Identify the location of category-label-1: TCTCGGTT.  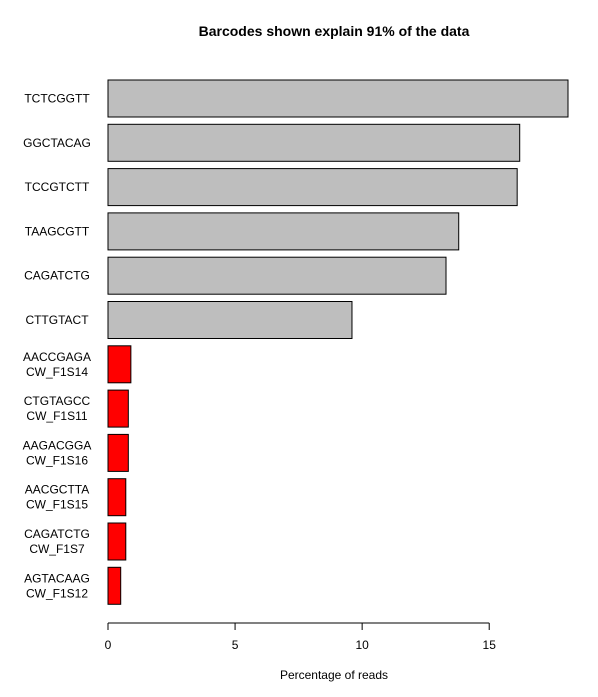
(57, 99).